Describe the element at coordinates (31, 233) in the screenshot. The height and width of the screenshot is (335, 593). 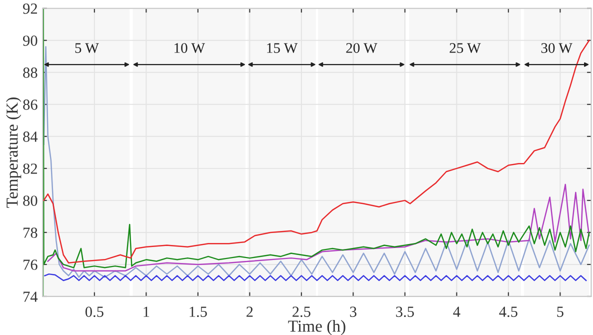
I see `y-tick-label: 78` at that location.